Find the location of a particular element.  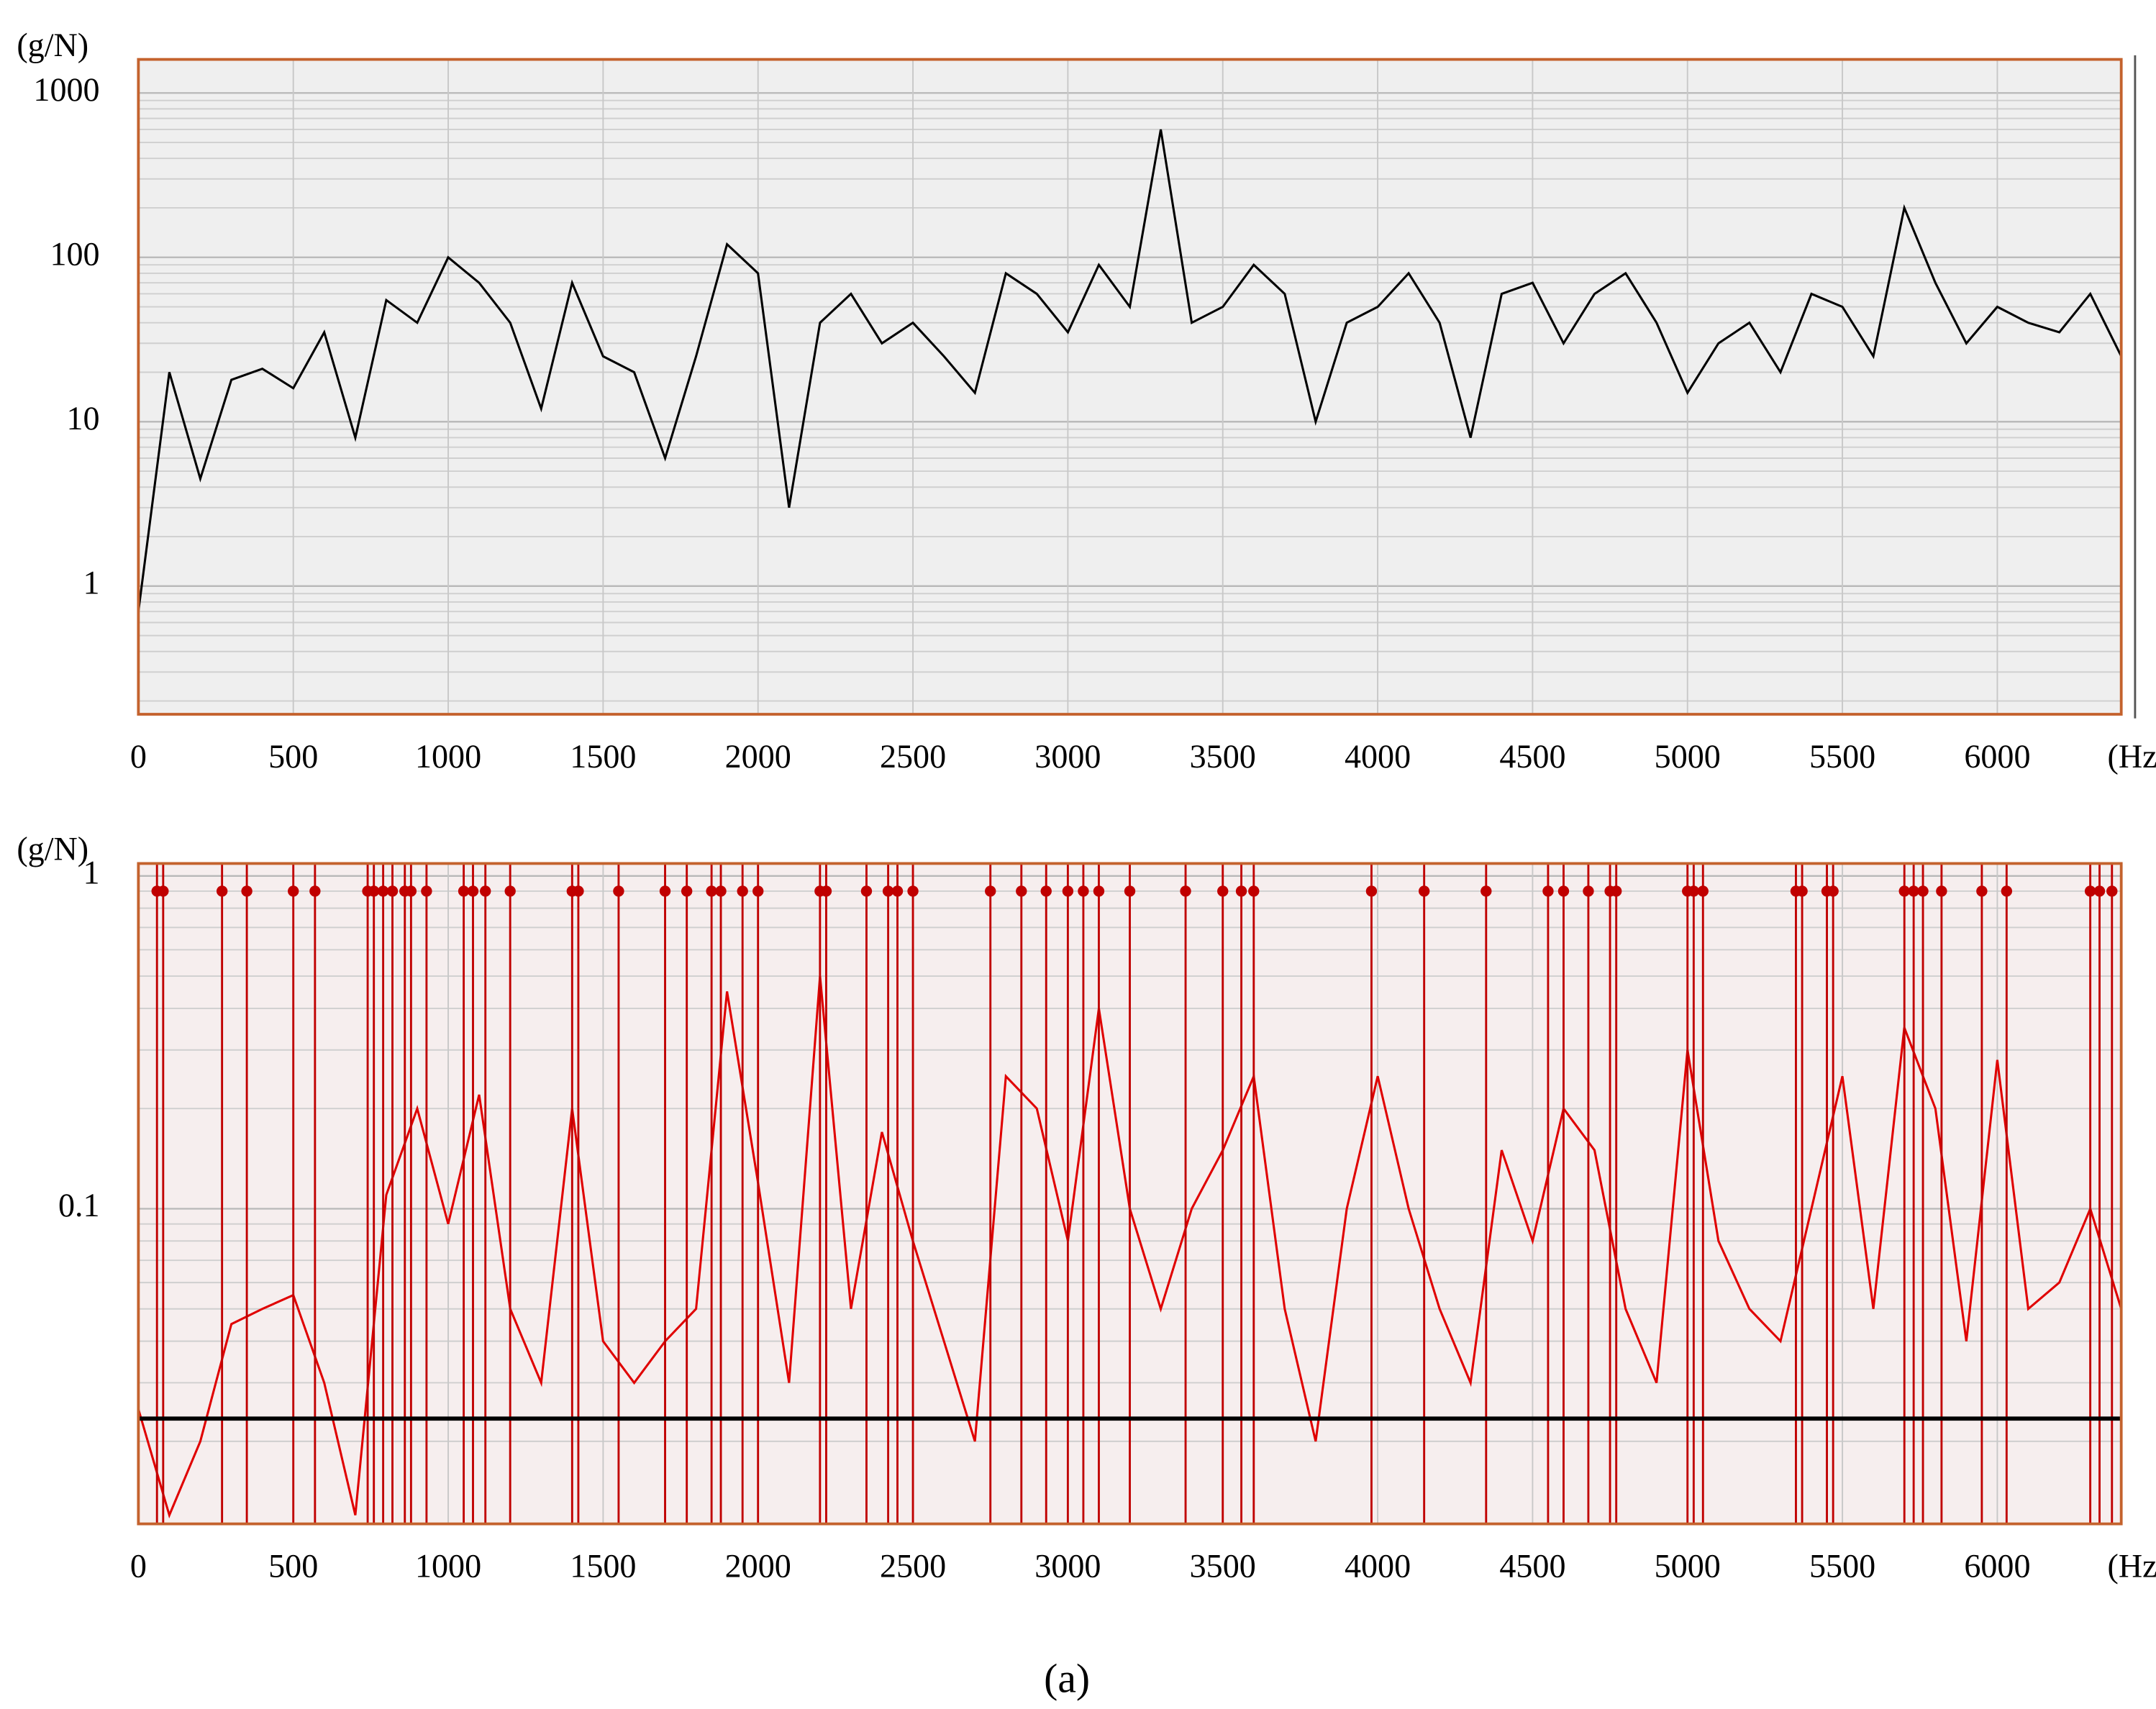

y-tick-label: 1000 is located at coordinates (66, 90).